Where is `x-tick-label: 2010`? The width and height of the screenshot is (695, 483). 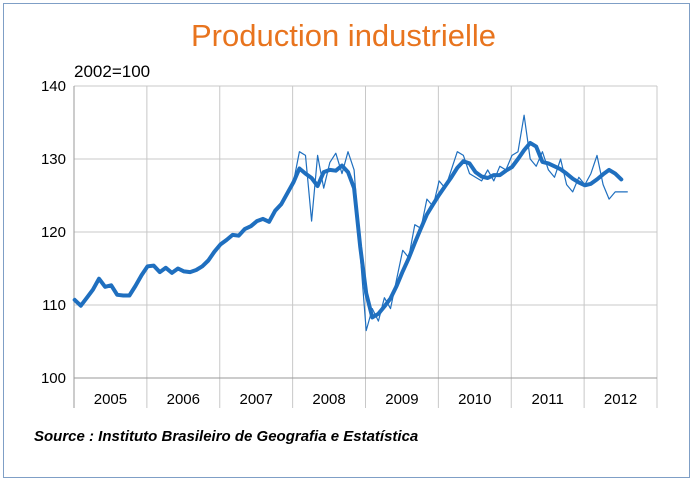
x-tick-label: 2010 is located at coordinates (474, 399).